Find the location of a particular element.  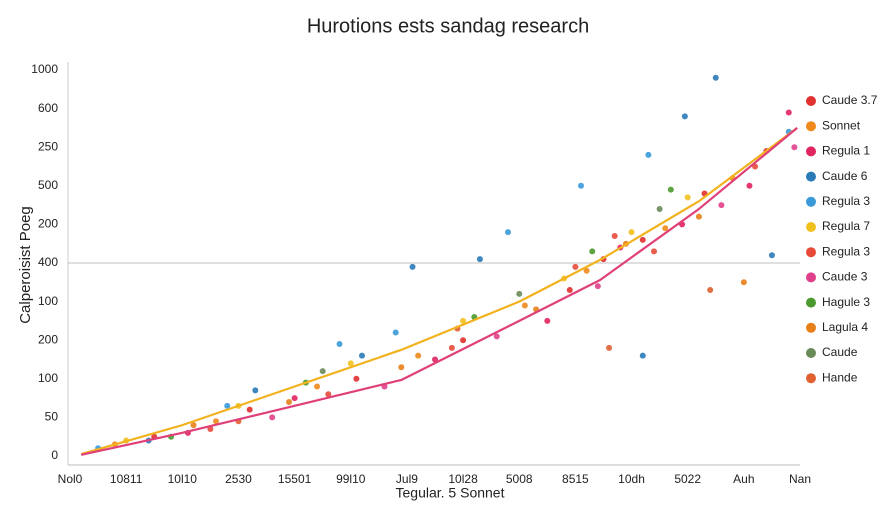

legend-label: Caude 6 is located at coordinates (845, 176).